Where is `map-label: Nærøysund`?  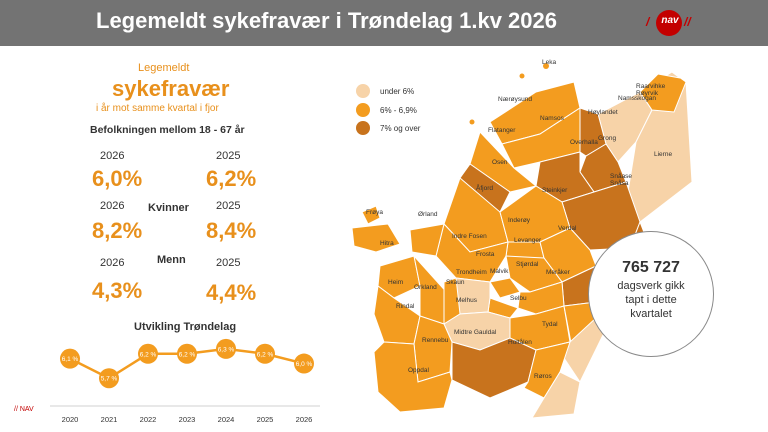
map-label: Nærøysund is located at coordinates (515, 99).